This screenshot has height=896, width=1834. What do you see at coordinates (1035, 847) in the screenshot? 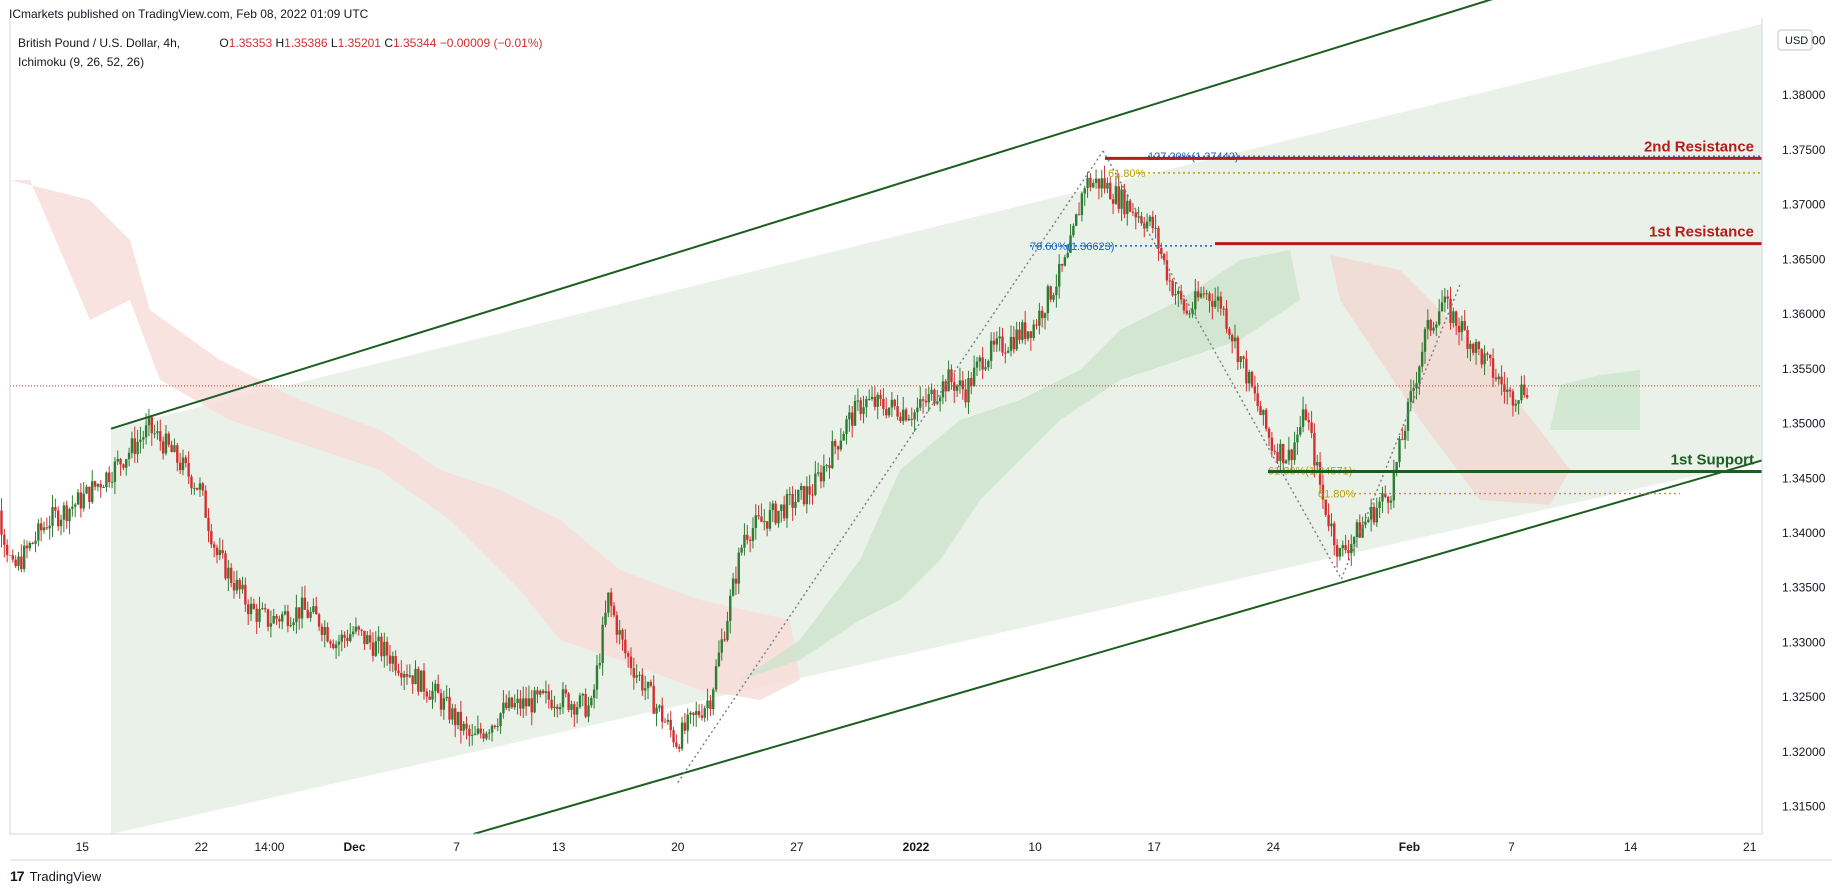
I see `time-tick-label: 10` at bounding box center [1035, 847].